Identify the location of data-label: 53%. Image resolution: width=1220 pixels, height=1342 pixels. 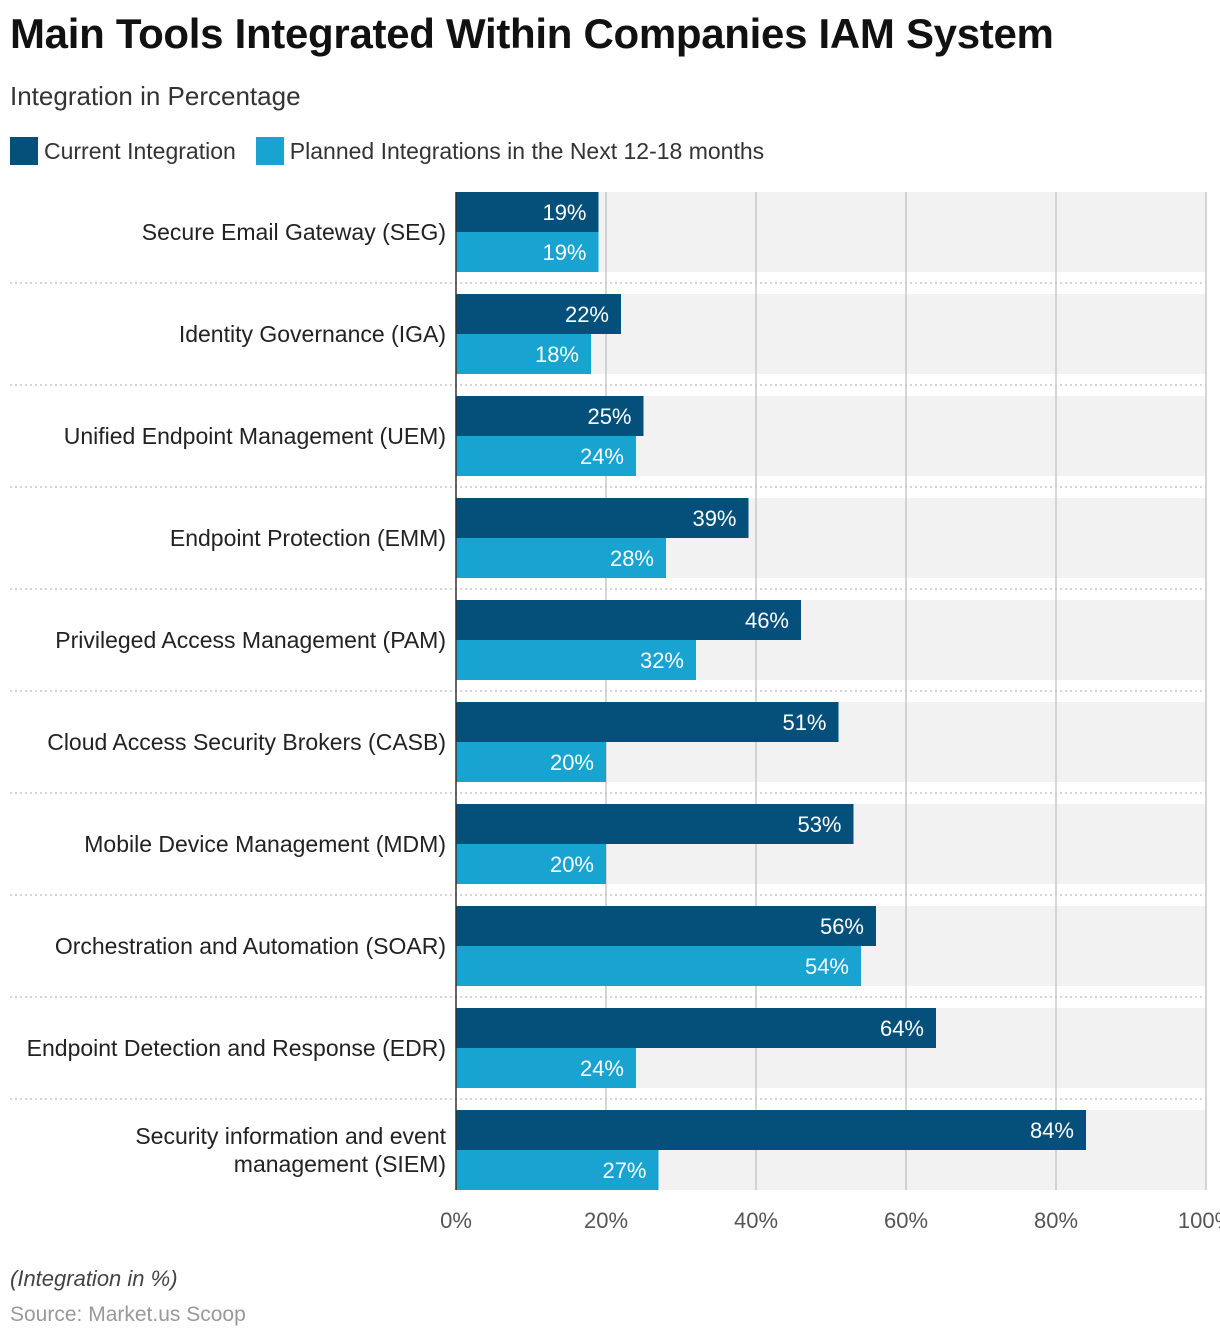
(819, 824).